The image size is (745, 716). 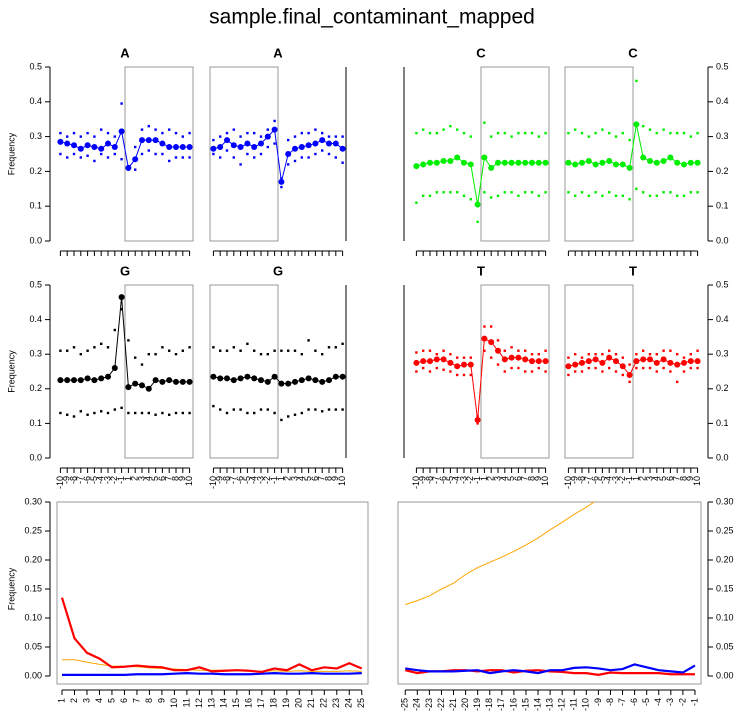 What do you see at coordinates (477, 480) in the screenshot?
I see `x-tick-label: -1` at bounding box center [477, 480].